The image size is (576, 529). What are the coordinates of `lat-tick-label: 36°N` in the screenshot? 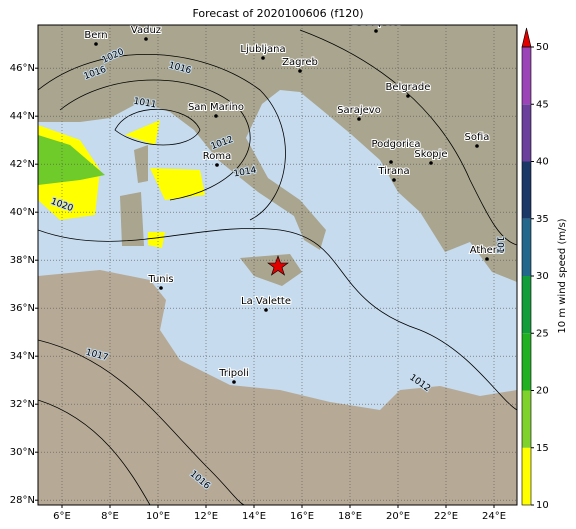 It's located at (22, 308).